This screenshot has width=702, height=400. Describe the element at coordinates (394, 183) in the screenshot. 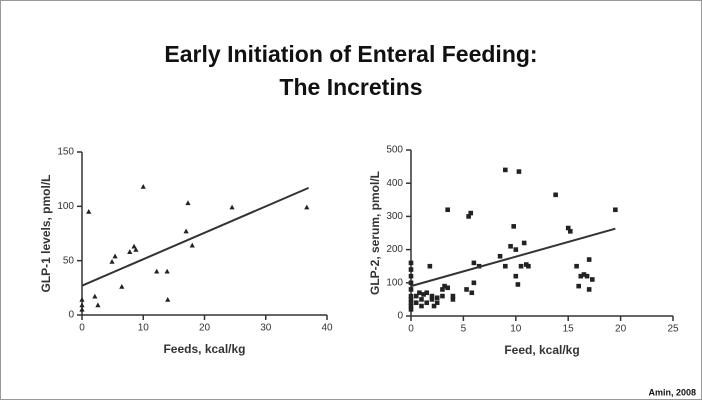

I see `y-tick-label: 400` at that location.